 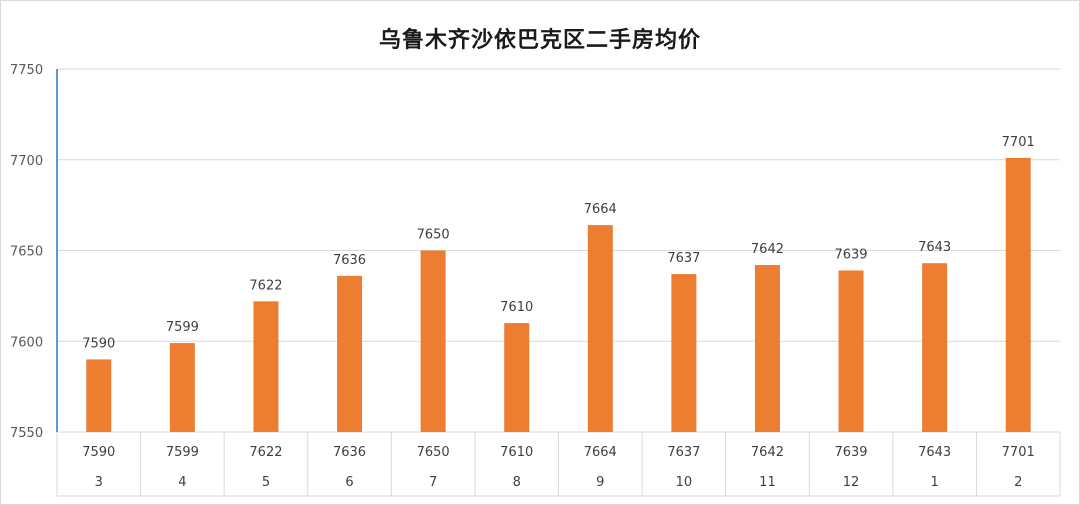 I want to click on table-category-cell: 7, so click(x=433, y=482).